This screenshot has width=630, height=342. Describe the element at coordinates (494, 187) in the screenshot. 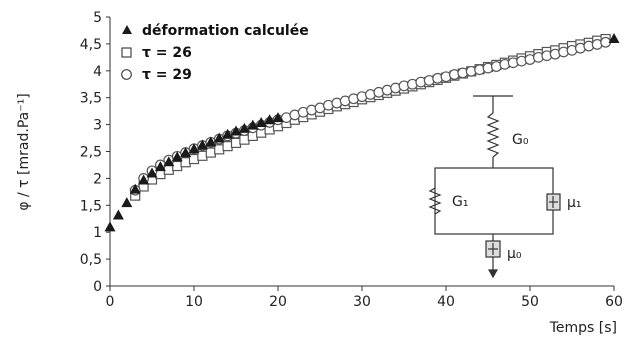

I see `rheological-model-diagram` at that location.